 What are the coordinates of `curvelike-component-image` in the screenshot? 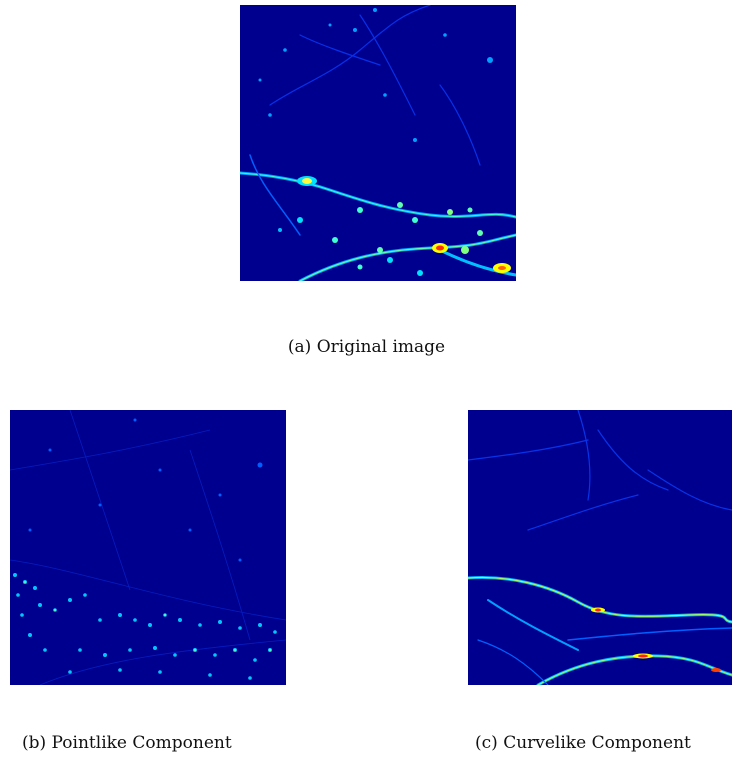 It's located at (600, 547).